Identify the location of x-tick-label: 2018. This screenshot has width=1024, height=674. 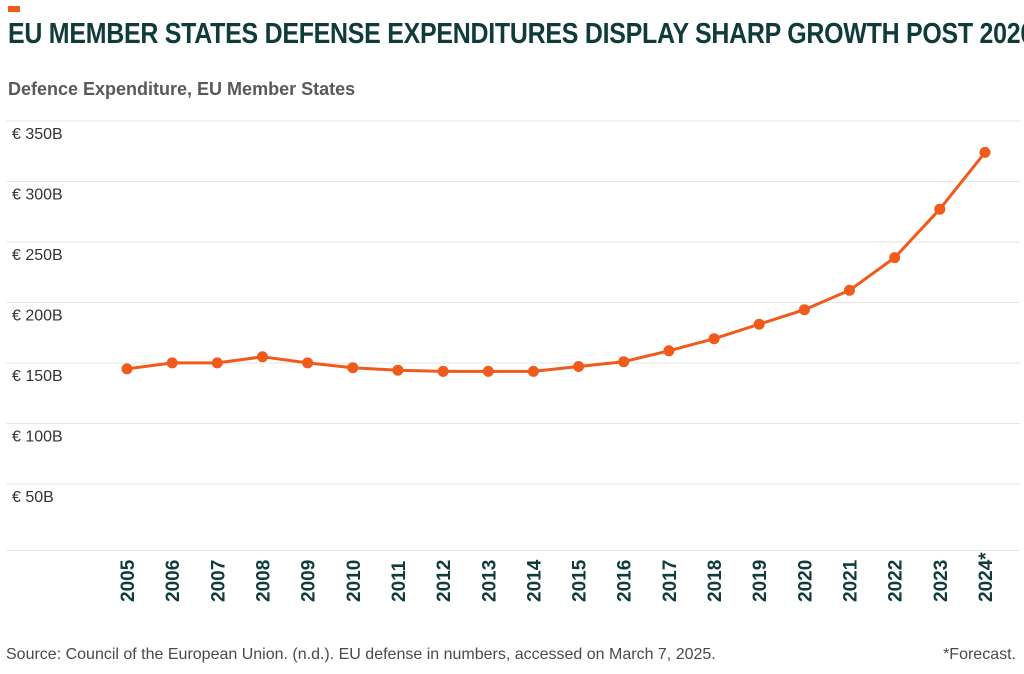
(715, 581).